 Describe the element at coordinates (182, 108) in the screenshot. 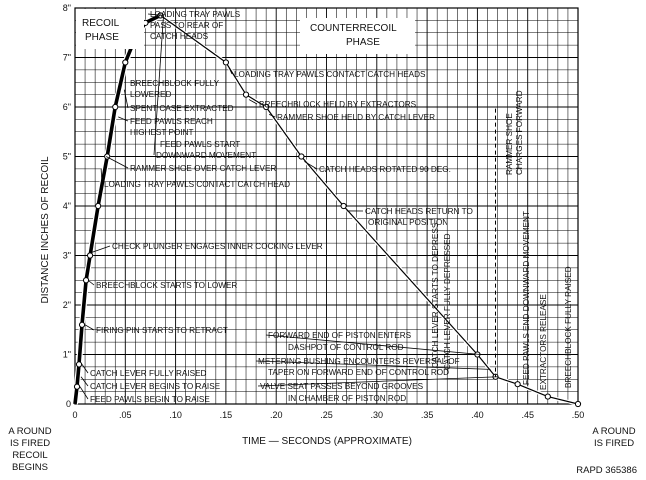

I see `annotation-label: SPENT CASE EXTRACTED` at that location.